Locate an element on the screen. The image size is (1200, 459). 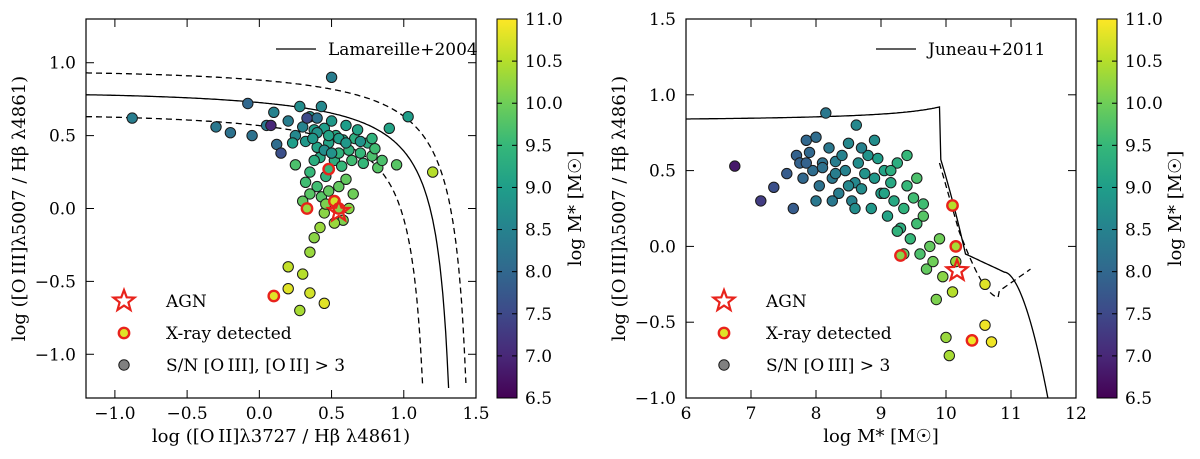
y-tick-label: 1.5 is located at coordinates (662, 20).